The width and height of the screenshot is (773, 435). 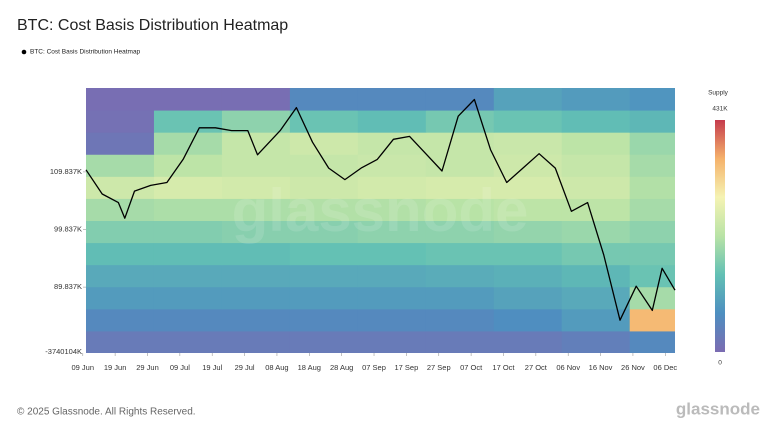 I want to click on x-tick-label: 07 Oct, so click(x=471, y=367).